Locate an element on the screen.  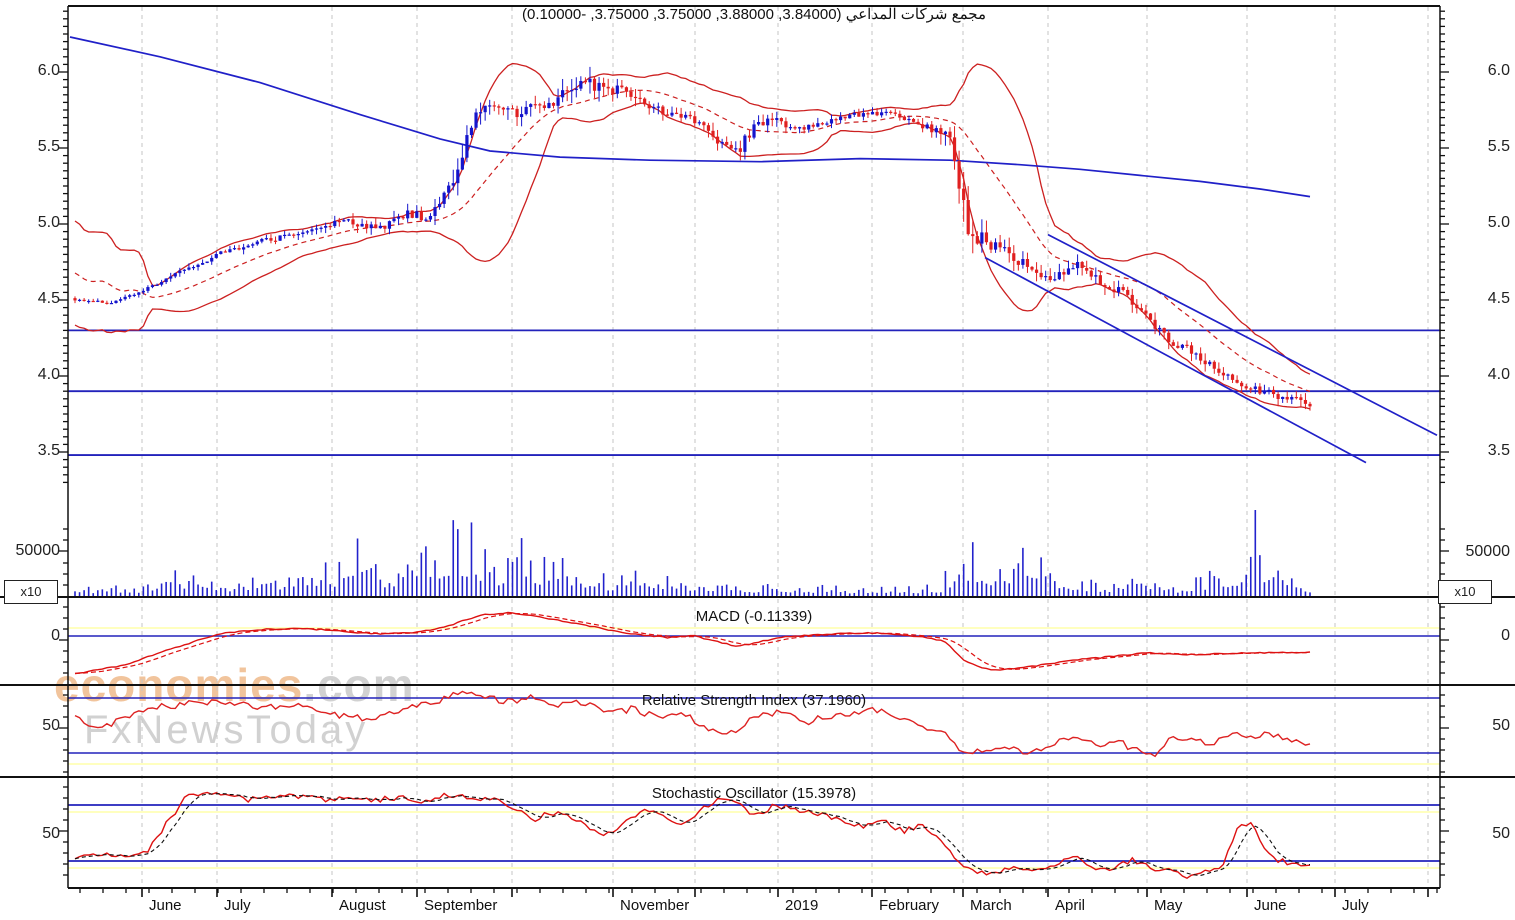
volume-bars is located at coordinates (692, 553).